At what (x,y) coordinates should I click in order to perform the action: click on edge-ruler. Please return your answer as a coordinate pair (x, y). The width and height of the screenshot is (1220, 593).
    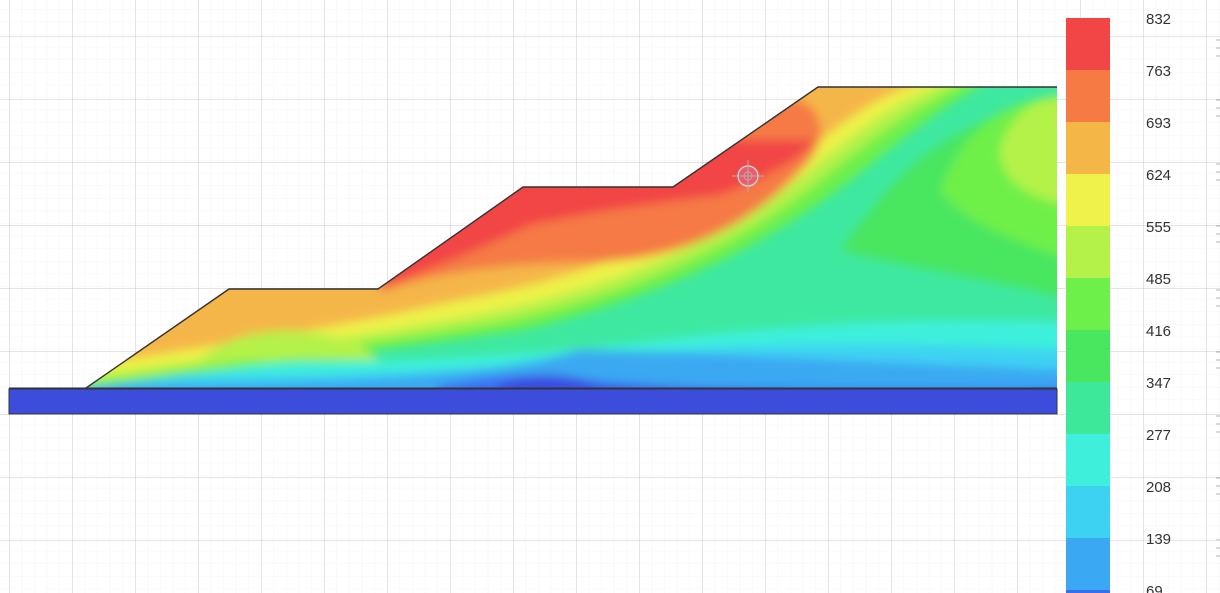
    Looking at the image, I should click on (1218, 298).